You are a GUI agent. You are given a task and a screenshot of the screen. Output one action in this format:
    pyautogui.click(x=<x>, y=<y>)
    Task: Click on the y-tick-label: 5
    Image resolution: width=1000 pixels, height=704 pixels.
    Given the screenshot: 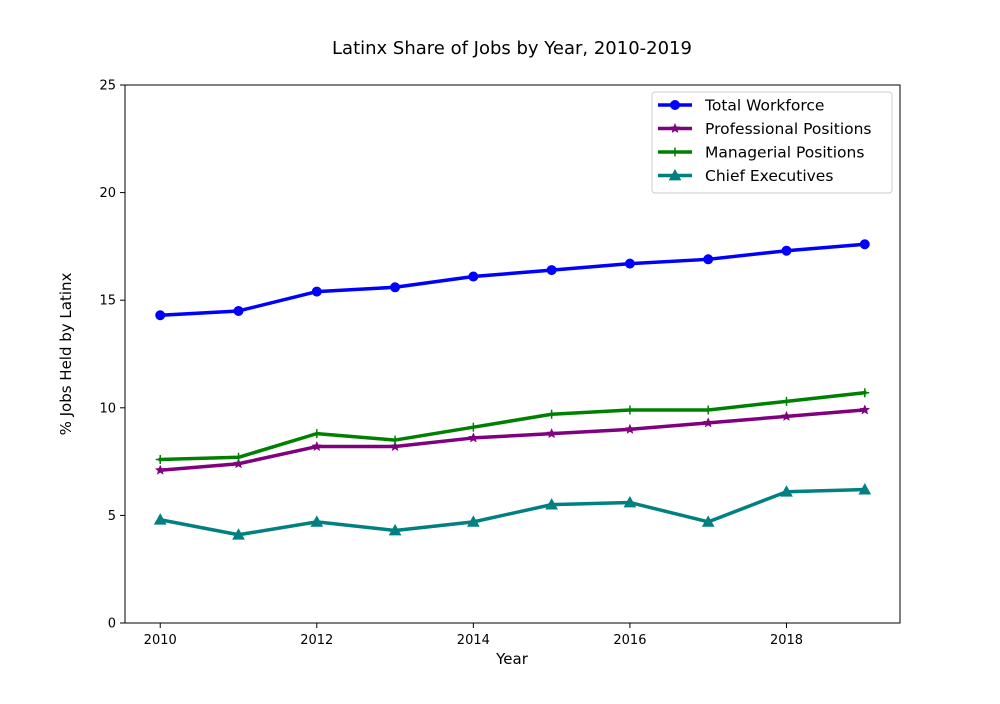 What is the action you would take?
    pyautogui.click(x=112, y=516)
    